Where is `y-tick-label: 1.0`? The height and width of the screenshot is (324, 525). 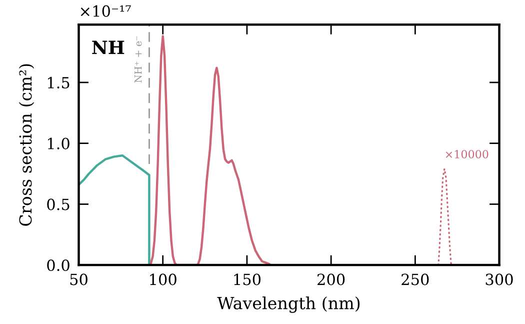 y-tick-label: 1.0 is located at coordinates (59, 144).